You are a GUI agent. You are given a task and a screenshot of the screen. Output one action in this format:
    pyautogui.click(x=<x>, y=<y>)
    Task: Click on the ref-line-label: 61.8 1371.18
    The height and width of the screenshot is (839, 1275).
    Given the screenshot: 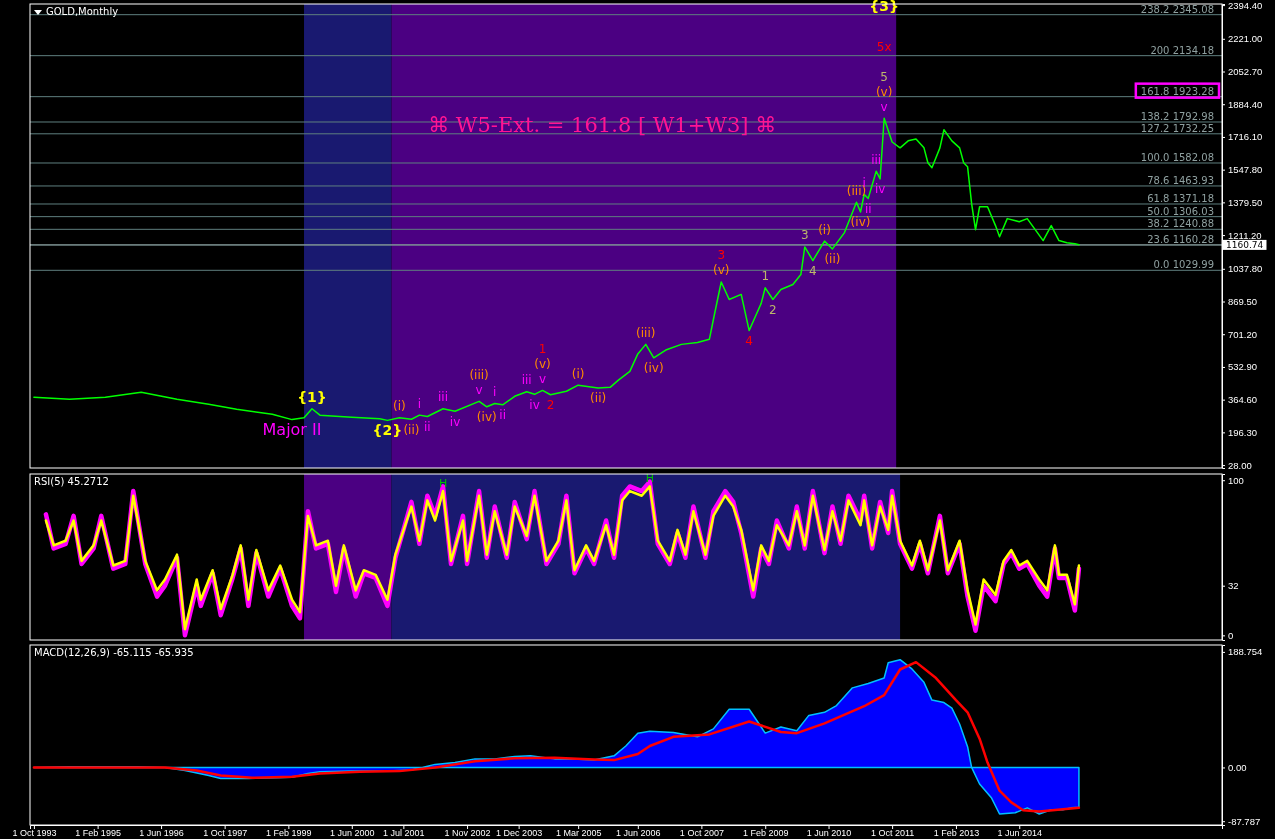 What is the action you would take?
    pyautogui.click(x=1180, y=198)
    